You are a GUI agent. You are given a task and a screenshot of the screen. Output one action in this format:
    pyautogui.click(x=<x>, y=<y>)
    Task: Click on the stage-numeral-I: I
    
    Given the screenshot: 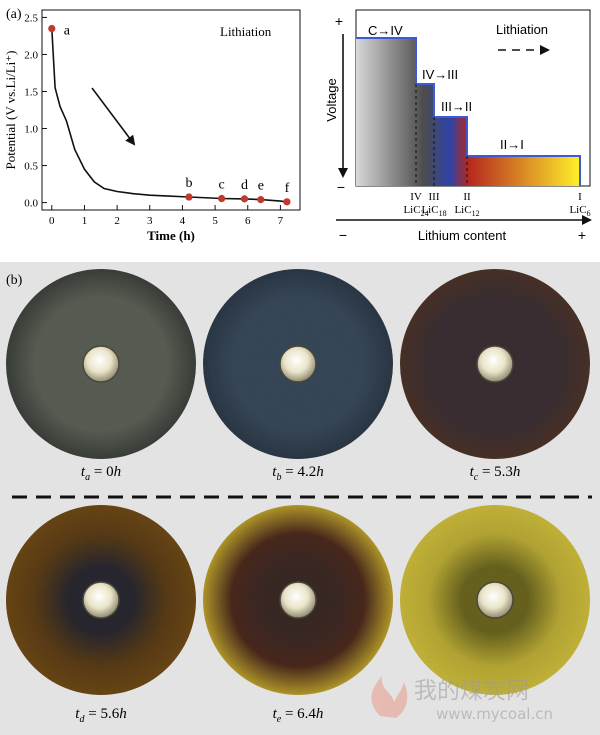 What is the action you would take?
    pyautogui.click(x=580, y=197)
    